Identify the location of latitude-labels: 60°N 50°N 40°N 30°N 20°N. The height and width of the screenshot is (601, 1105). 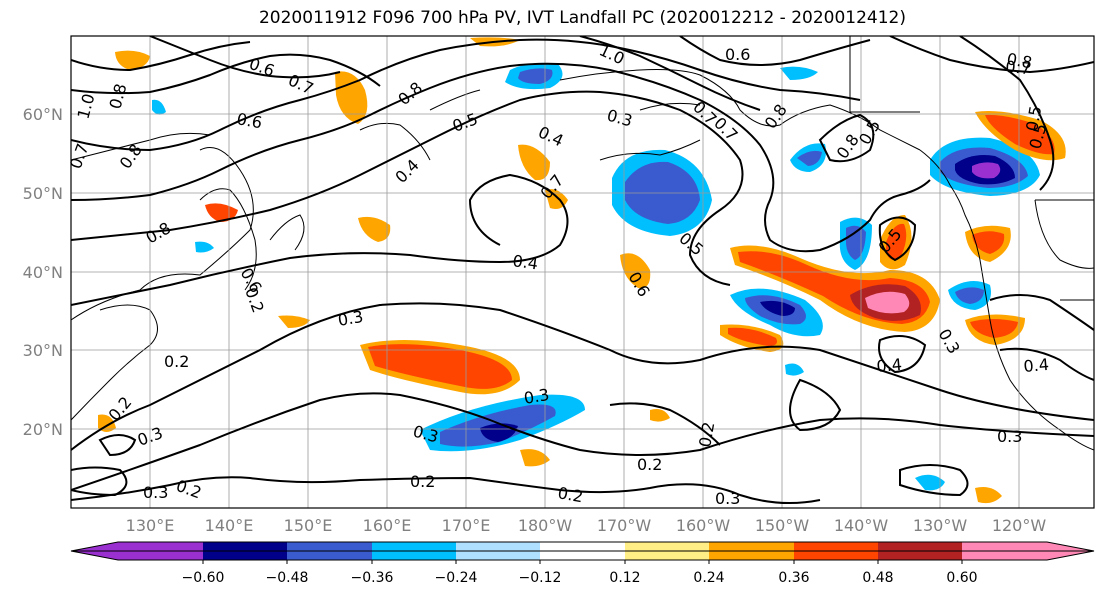
(43, 272).